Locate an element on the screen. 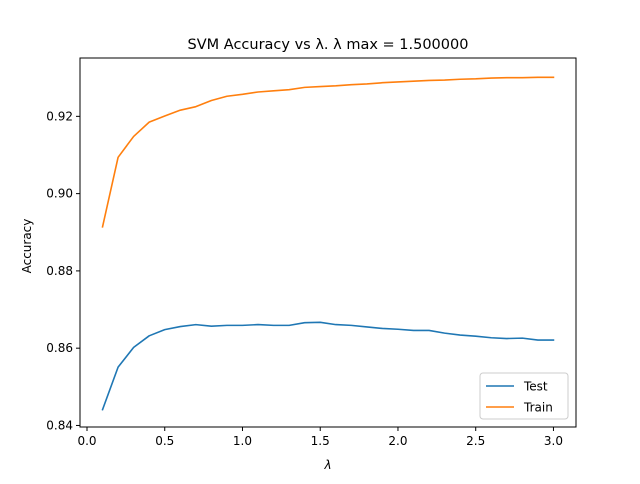  y-tick-label: 0.88 is located at coordinates (59, 271).